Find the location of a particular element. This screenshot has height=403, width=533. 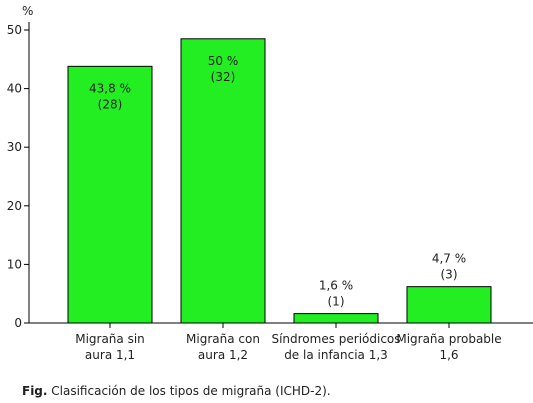

data-label: 4,7 % (3) is located at coordinates (449, 267).